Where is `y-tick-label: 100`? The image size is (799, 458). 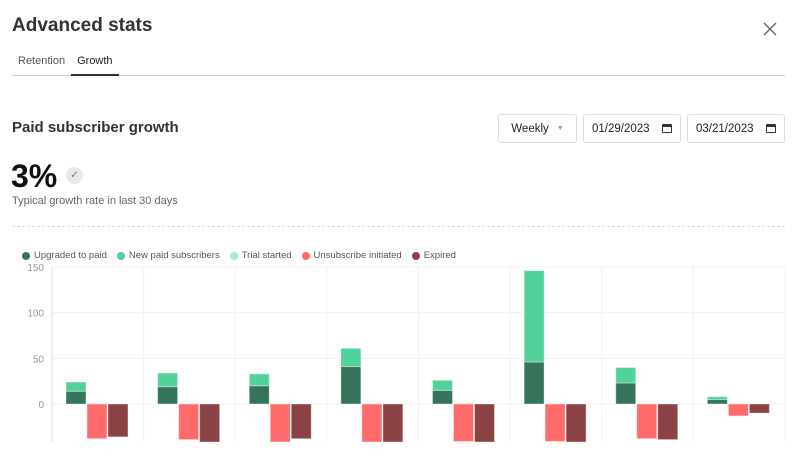
y-tick-label: 100 is located at coordinates (35, 314).